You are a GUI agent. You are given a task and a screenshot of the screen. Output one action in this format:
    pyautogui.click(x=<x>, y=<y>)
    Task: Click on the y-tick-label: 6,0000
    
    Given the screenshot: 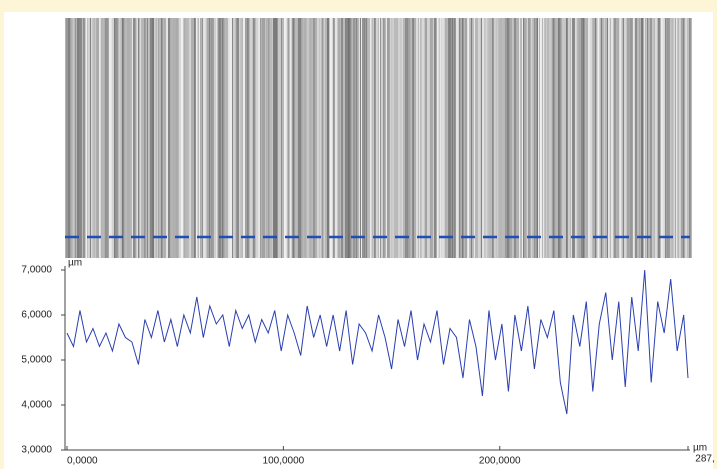 What is the action you would take?
    pyautogui.click(x=36, y=315)
    